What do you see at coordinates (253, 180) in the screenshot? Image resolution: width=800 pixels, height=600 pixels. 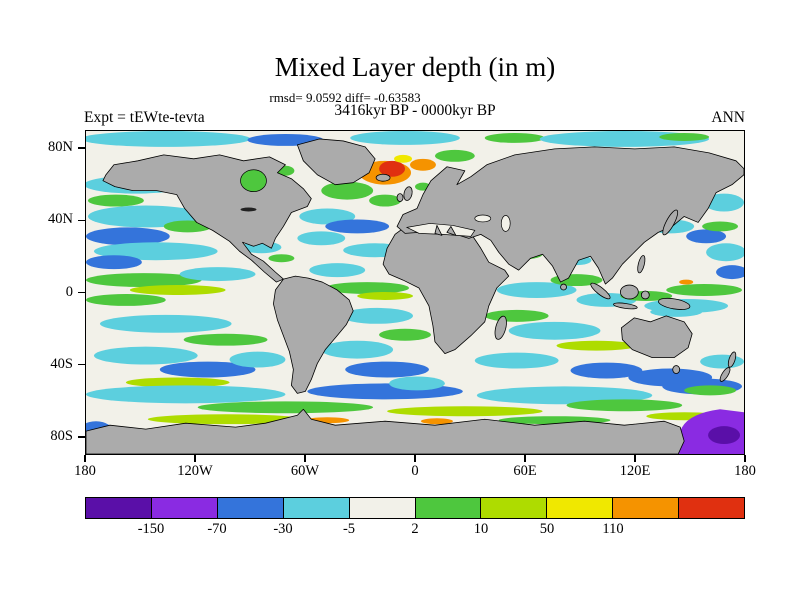 I see `hudson-bay` at bounding box center [253, 180].